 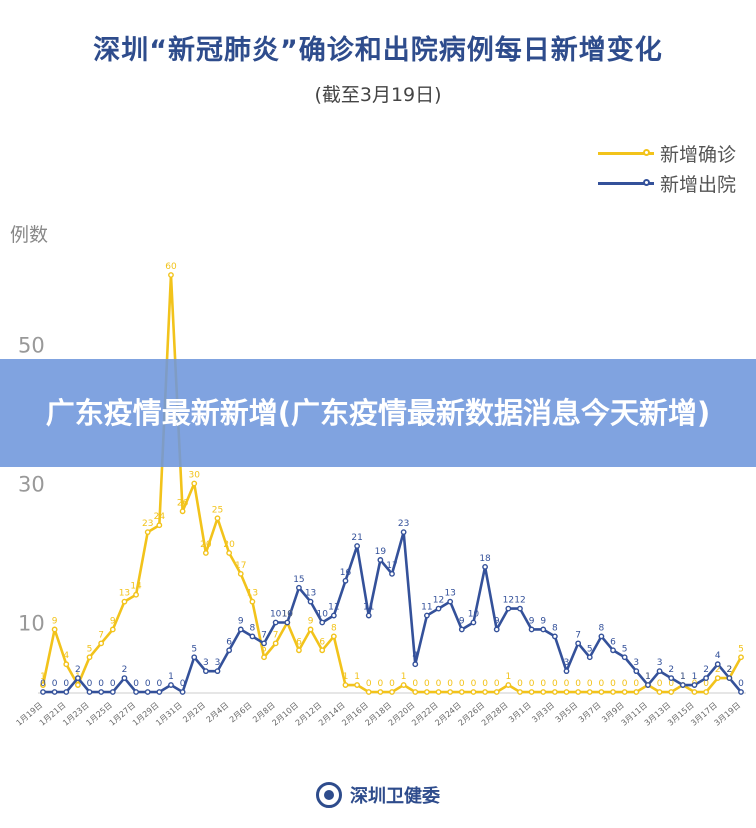 I want to click on chart-legend: 新增确诊 新增出院, so click(x=666, y=168).